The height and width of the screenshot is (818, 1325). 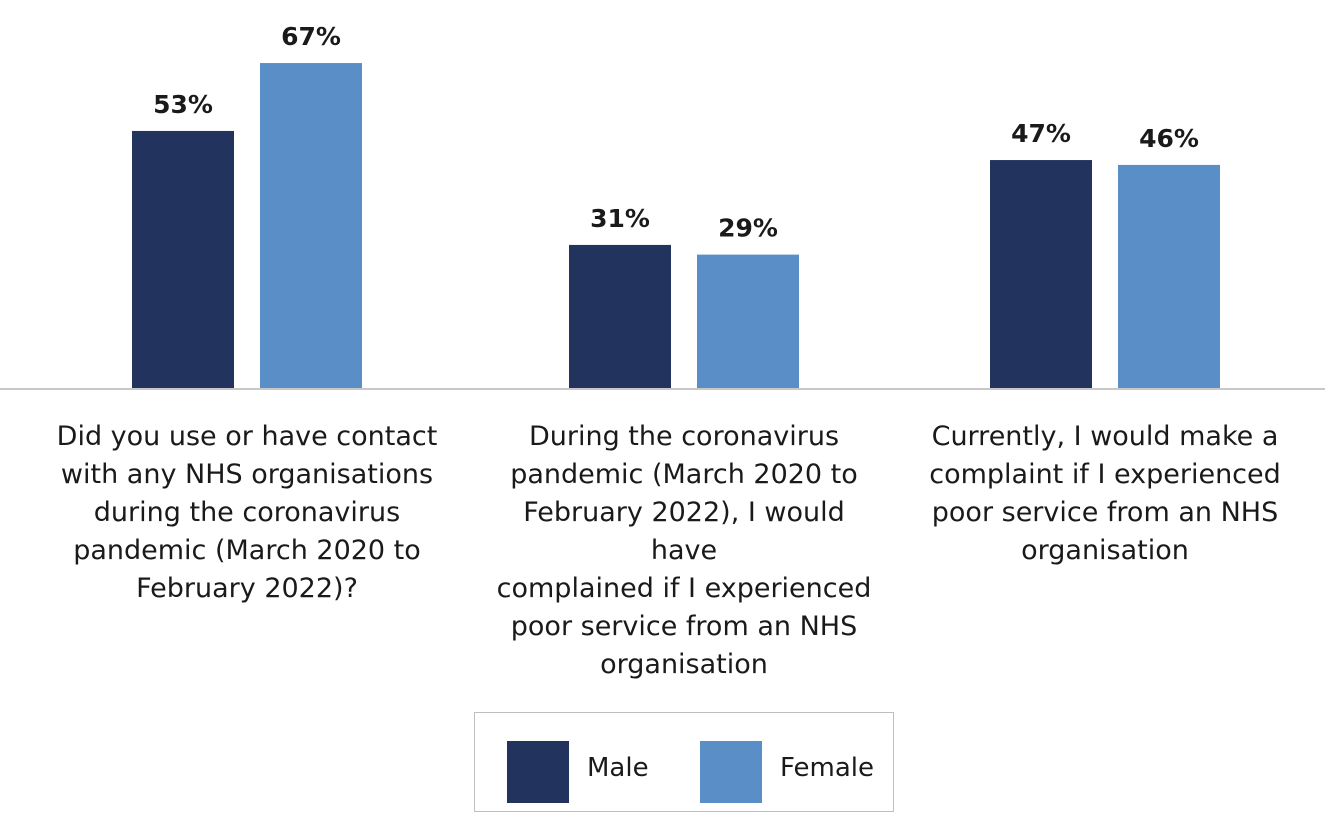 I want to click on category-label-line: during the coronavirus, so click(x=247, y=512).